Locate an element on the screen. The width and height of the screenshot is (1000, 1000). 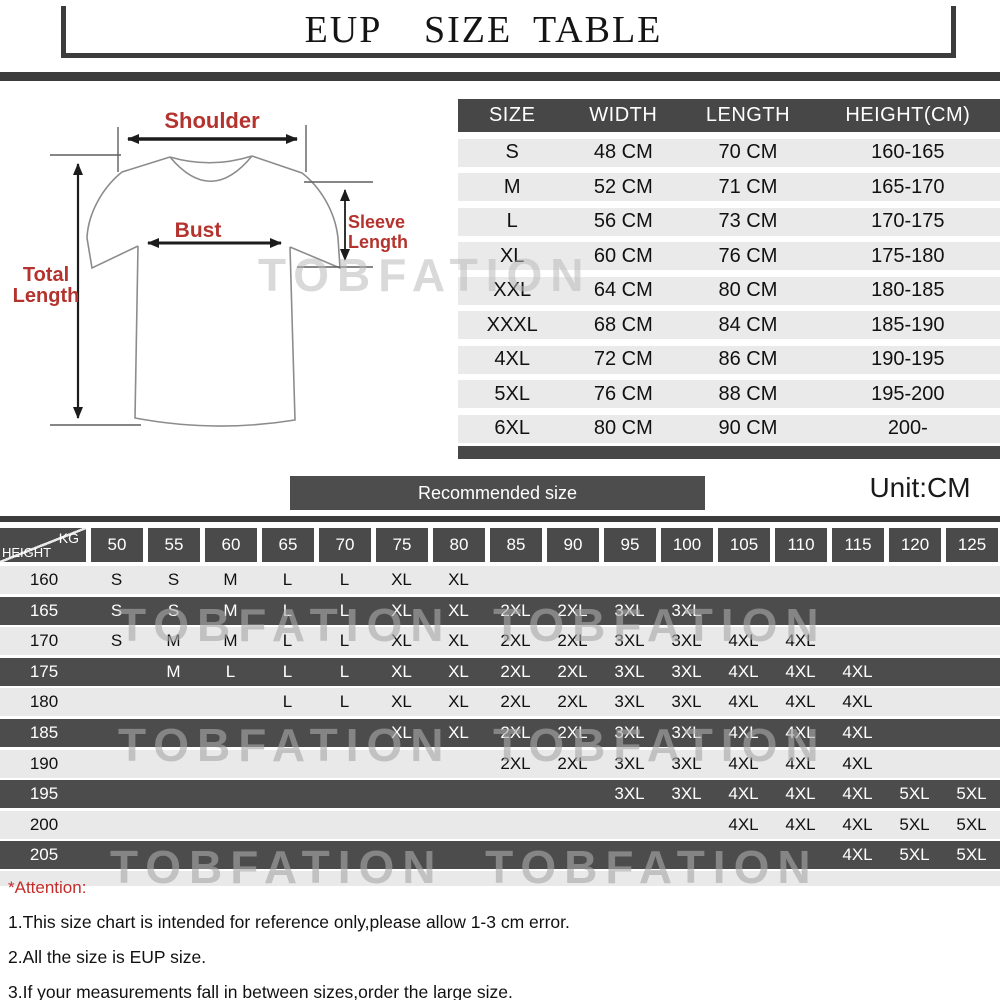
matrix-height-label: 160 is located at coordinates (44, 579).